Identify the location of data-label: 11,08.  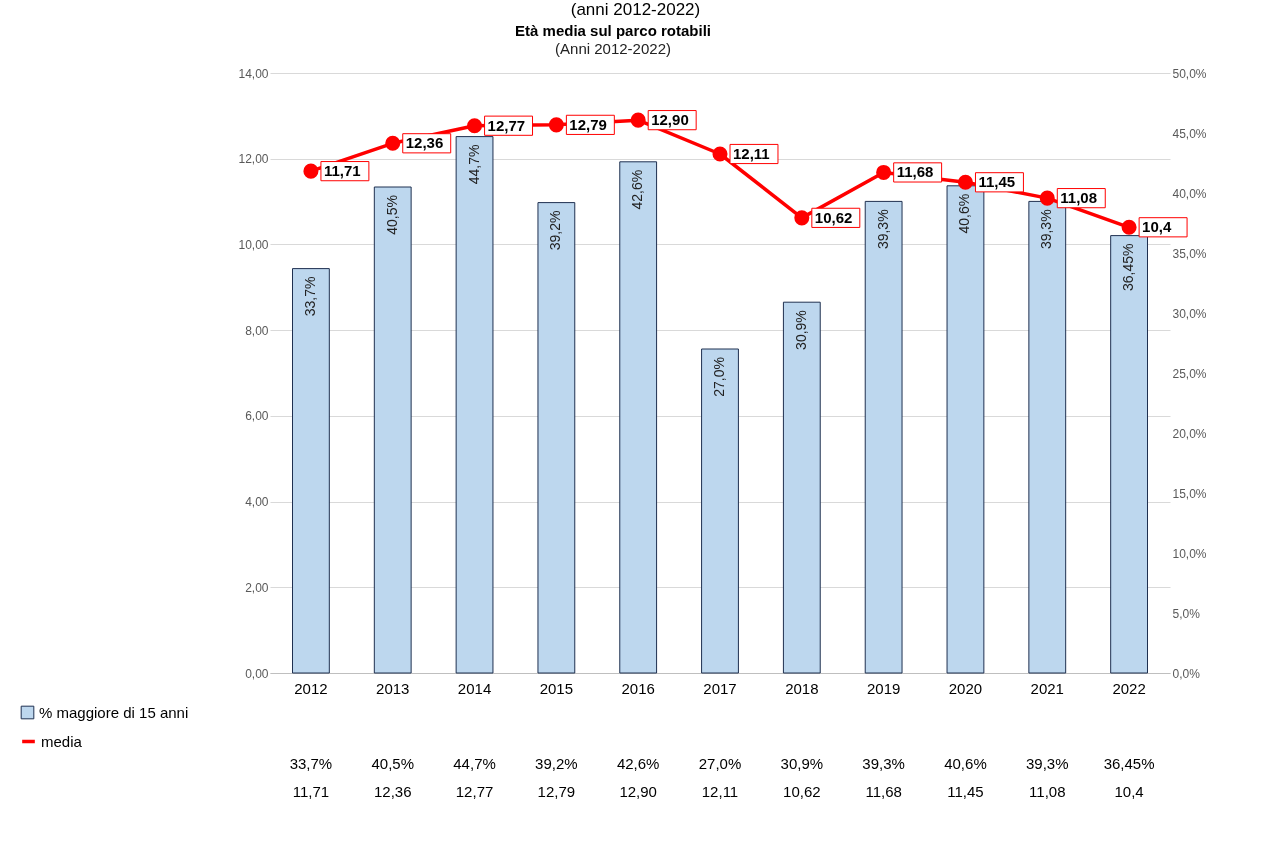
(1047, 791).